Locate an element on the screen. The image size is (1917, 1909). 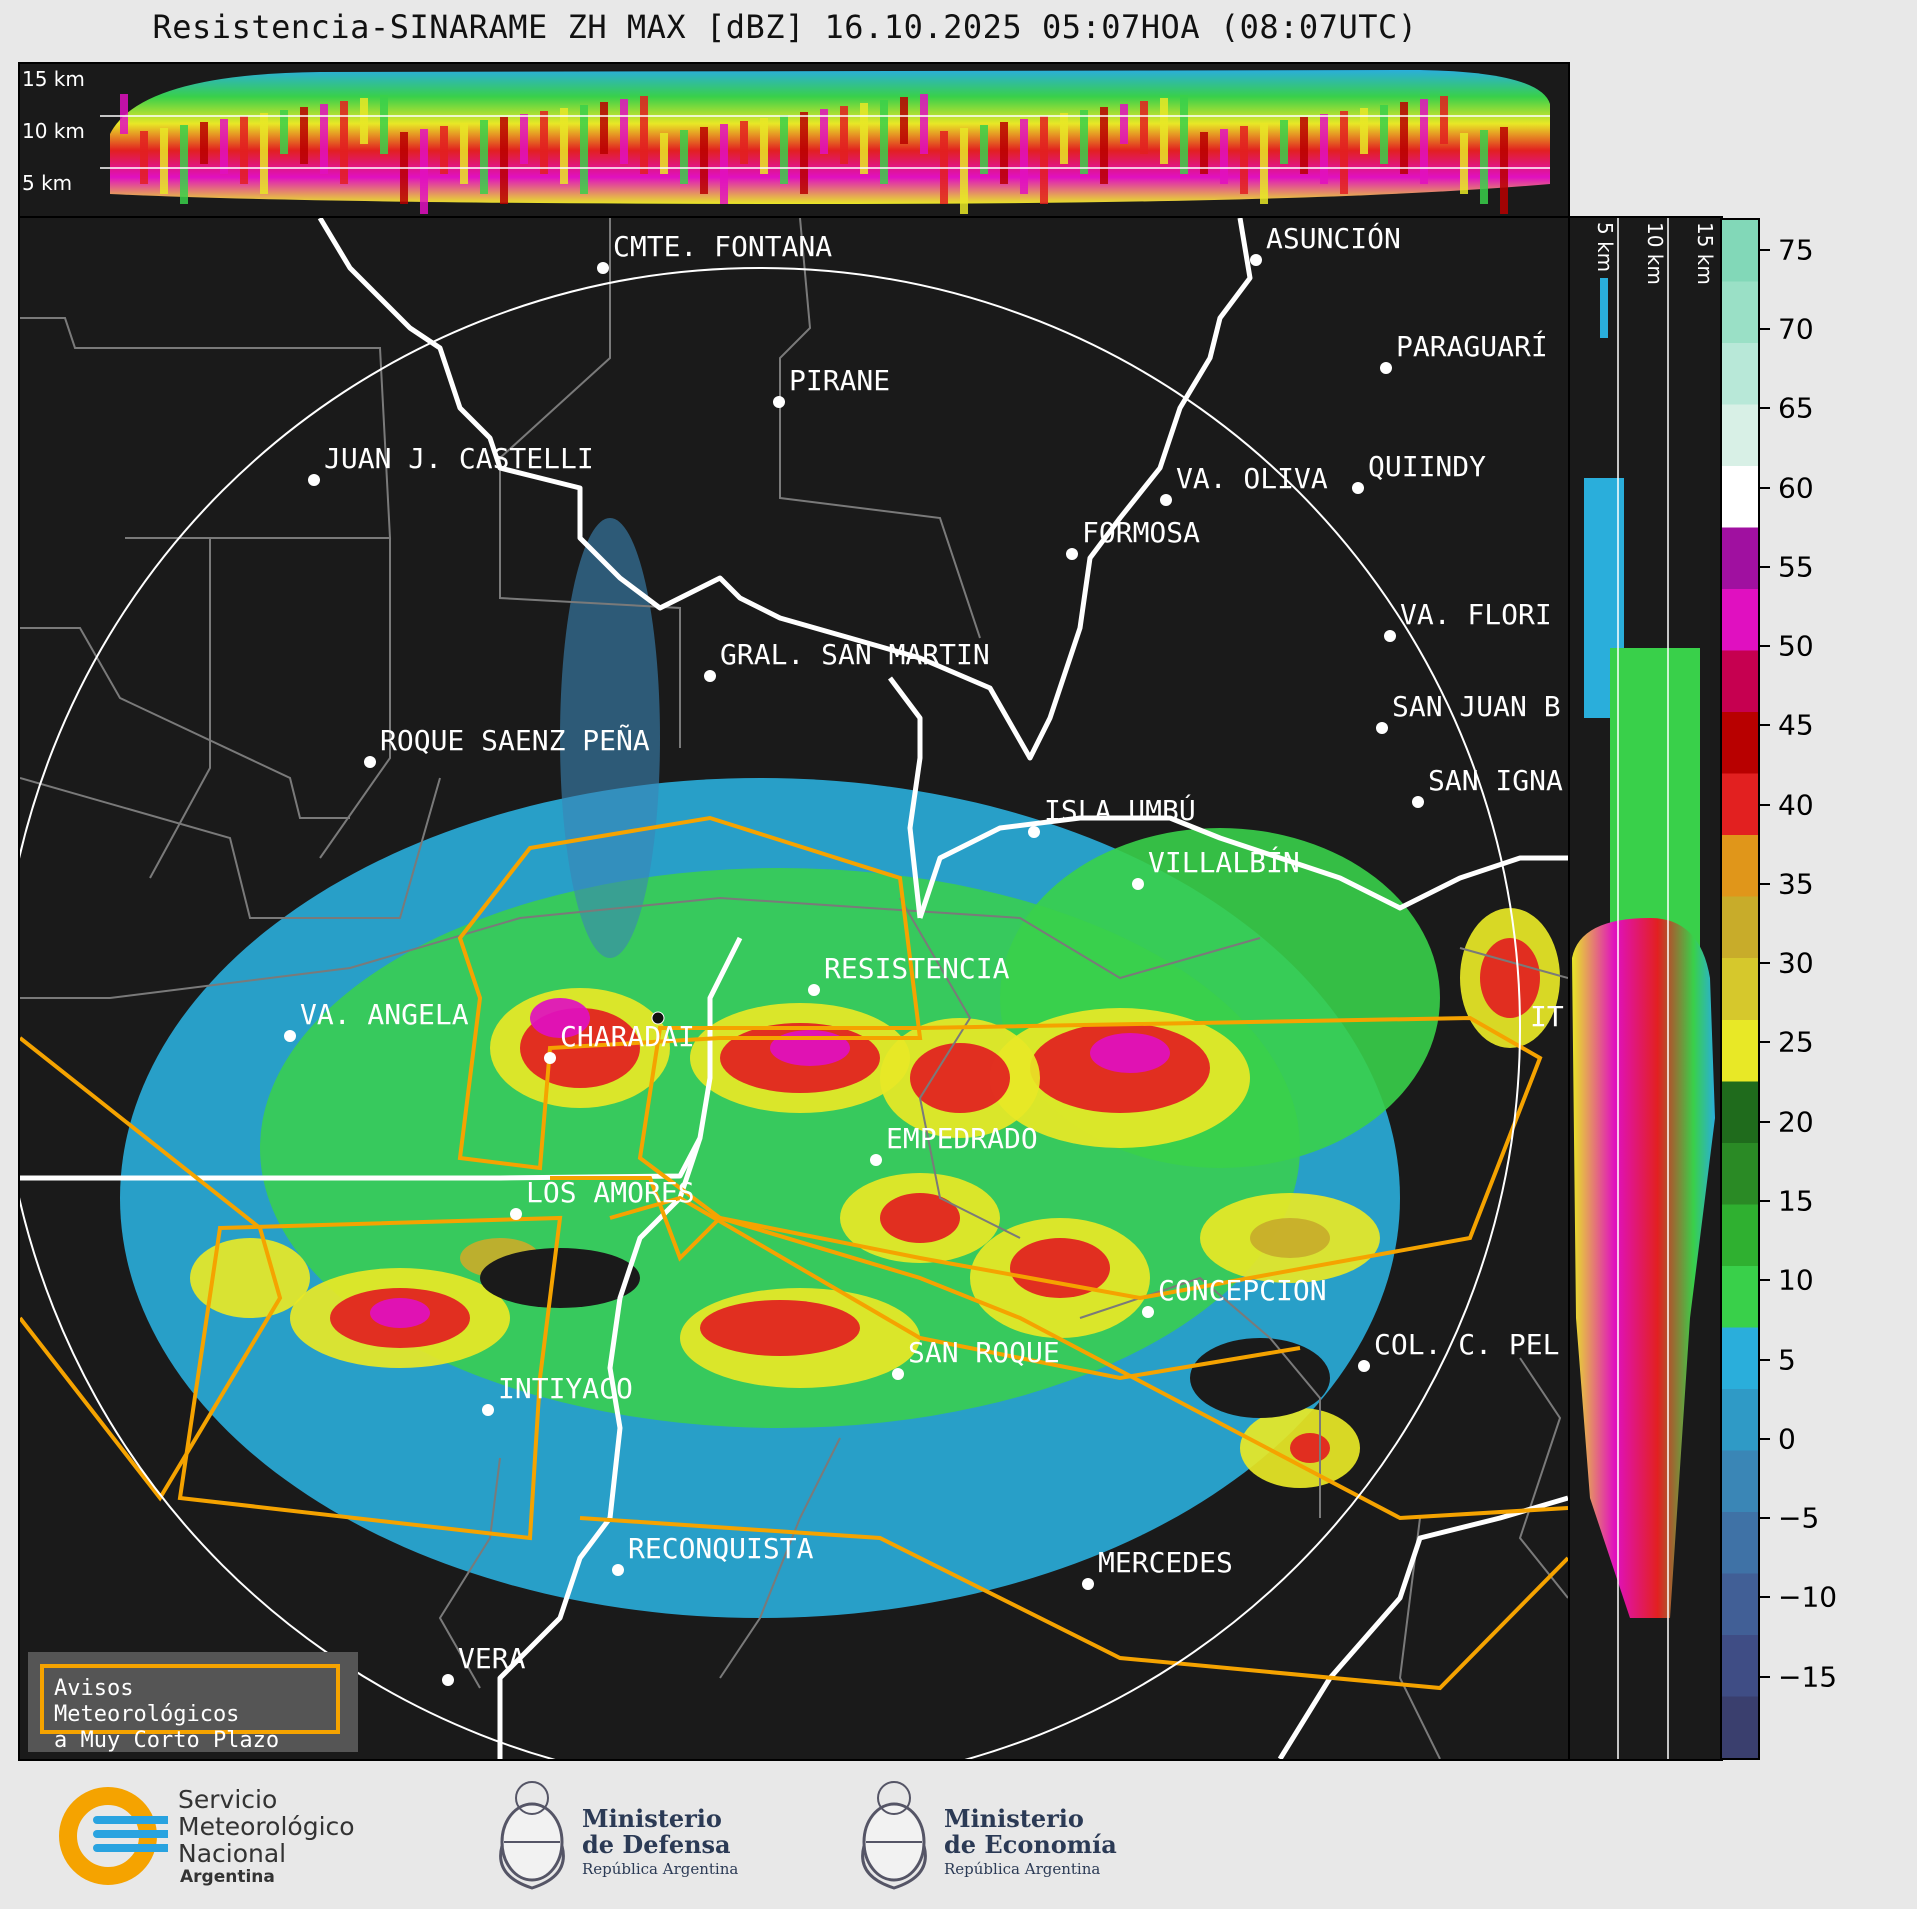
economia-title-2: de Economía is located at coordinates (1030, 1844).